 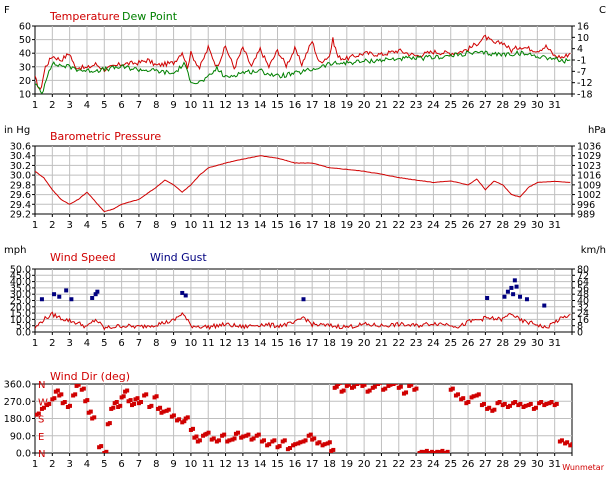 What do you see at coordinates (581, 61) in the screenshot?
I see `y-tick-label-right: -1` at bounding box center [581, 61].